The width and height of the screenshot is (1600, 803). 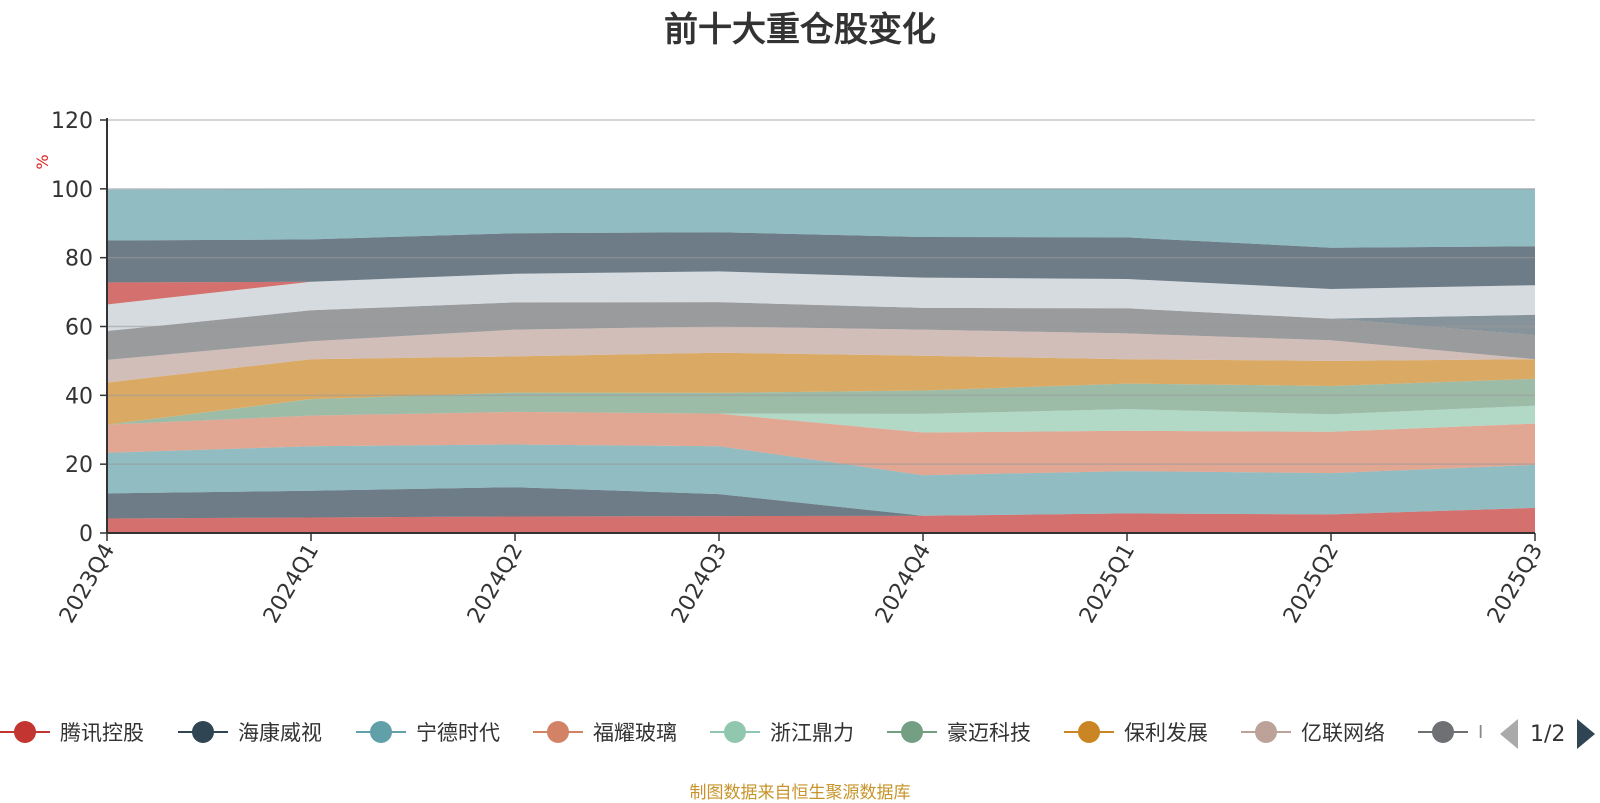 I want to click on x-tick-label: 2025Q3, so click(x=1515, y=584).